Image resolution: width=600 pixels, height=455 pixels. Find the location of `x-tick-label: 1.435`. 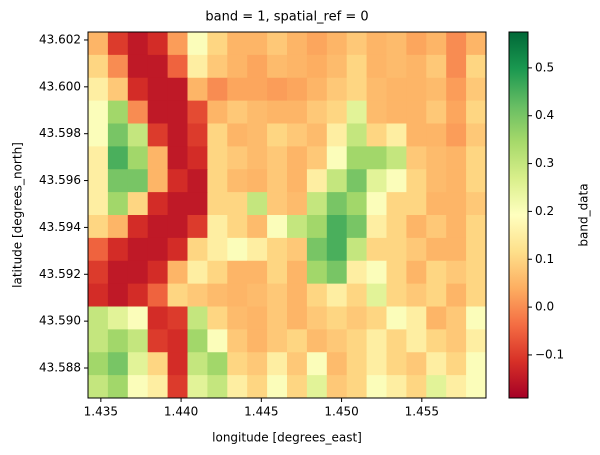

x-tick-label: 1.435 is located at coordinates (101, 412).